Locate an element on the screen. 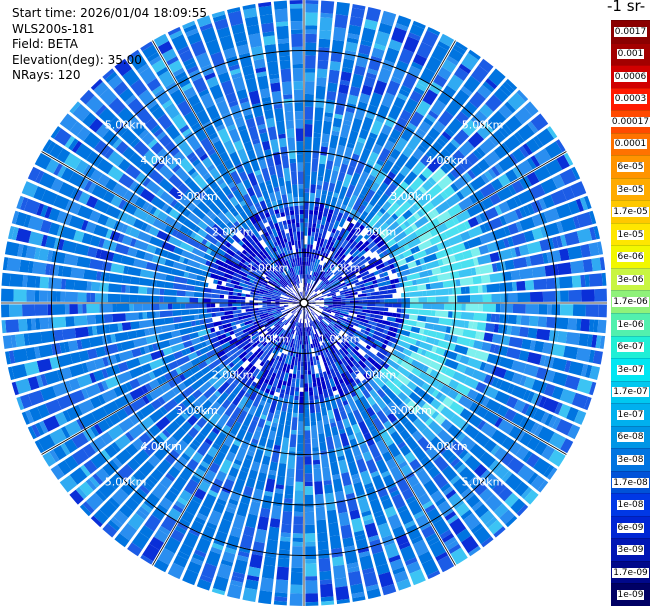  colorbar-tick-label: 0.001 is located at coordinates (630, 54).